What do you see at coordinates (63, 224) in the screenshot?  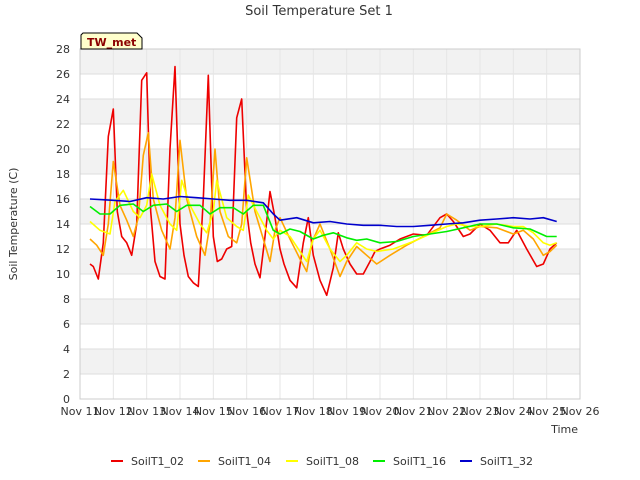 I see `y-tick-label: 14` at bounding box center [63, 224].